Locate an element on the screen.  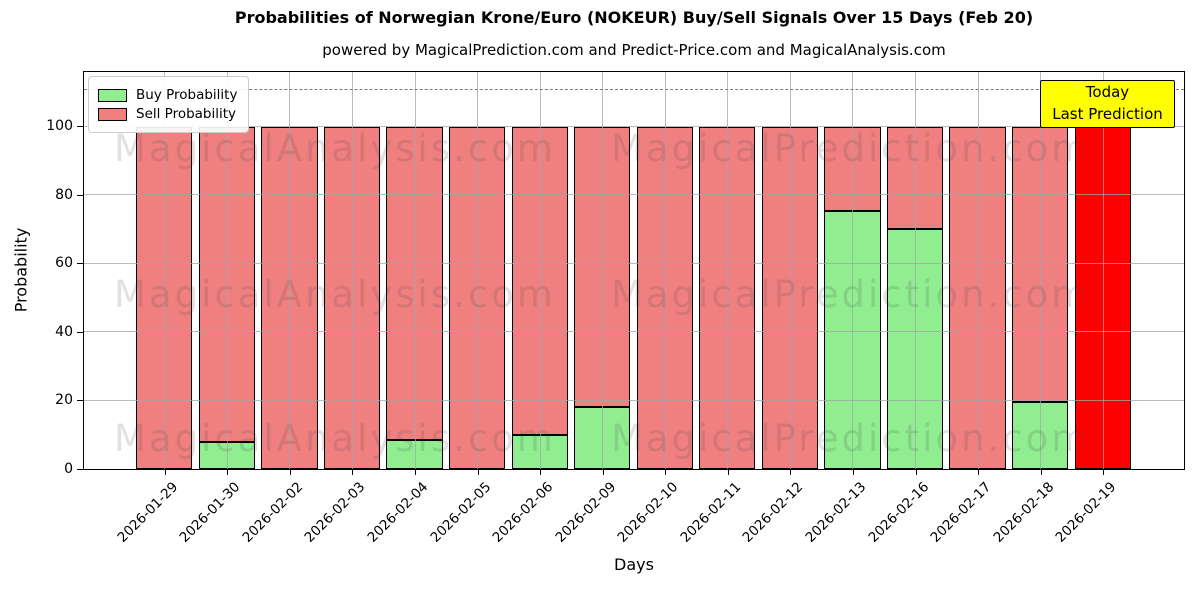
x-tick-label: 2026-02-12 is located at coordinates (773, 512).